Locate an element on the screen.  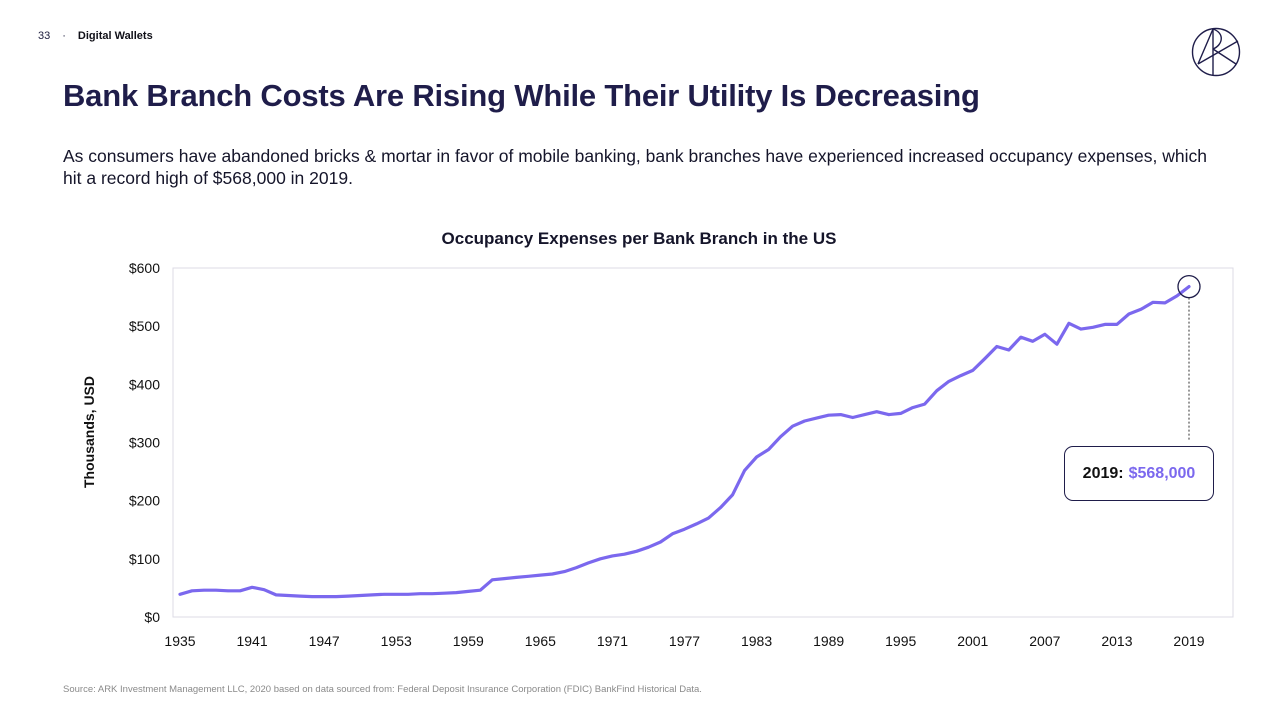
y-tick-label: $600 is located at coordinates (144, 268).